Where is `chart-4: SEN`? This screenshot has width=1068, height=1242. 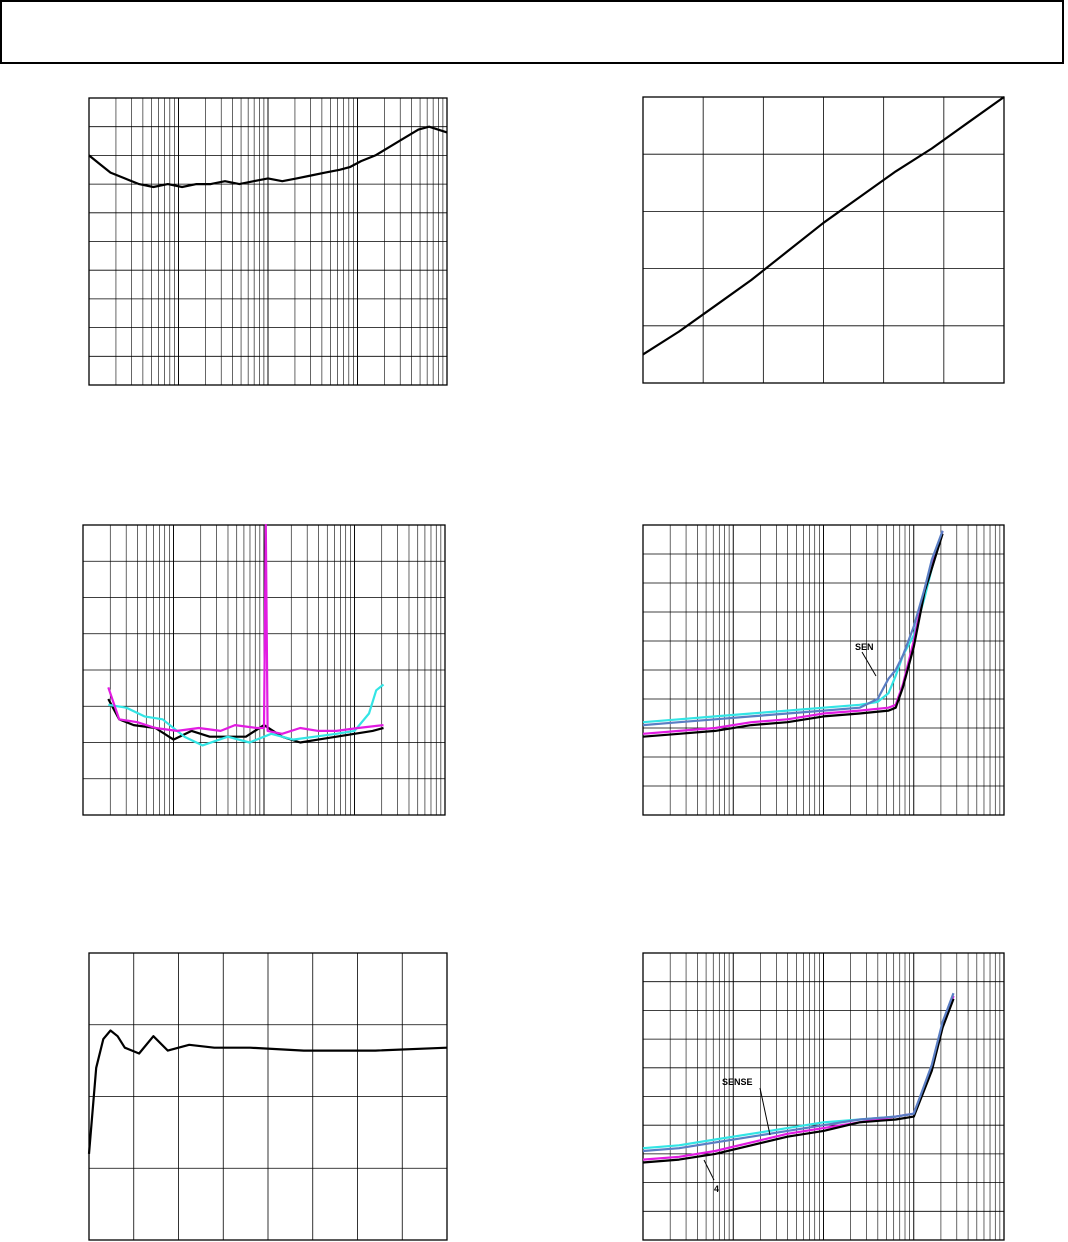
chart-4: SEN is located at coordinates (823, 670).